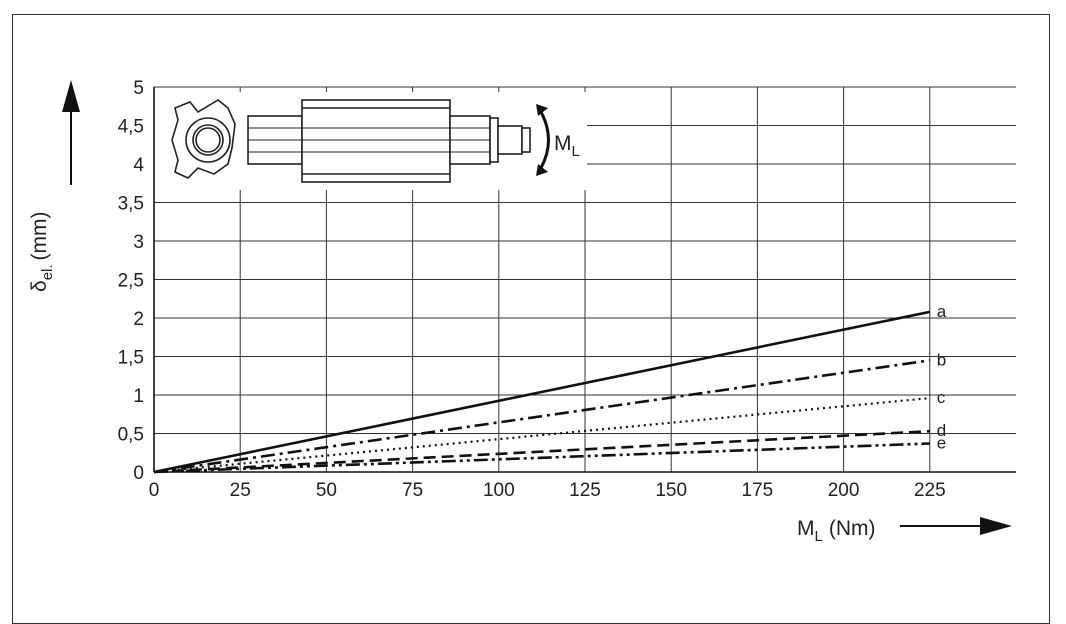 This screenshot has height=624, width=1066. Describe the element at coordinates (942, 311) in the screenshot. I see `series-label-a: a` at that location.